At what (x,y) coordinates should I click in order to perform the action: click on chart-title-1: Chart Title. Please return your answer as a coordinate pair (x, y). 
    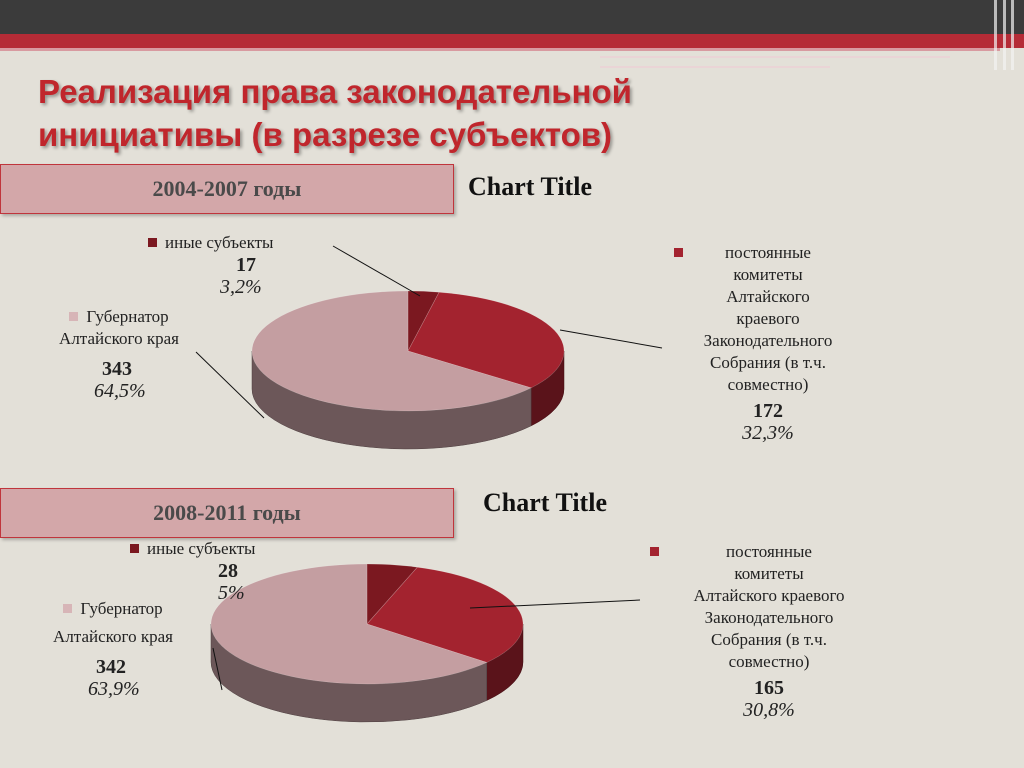
    Looking at the image, I should click on (530, 186).